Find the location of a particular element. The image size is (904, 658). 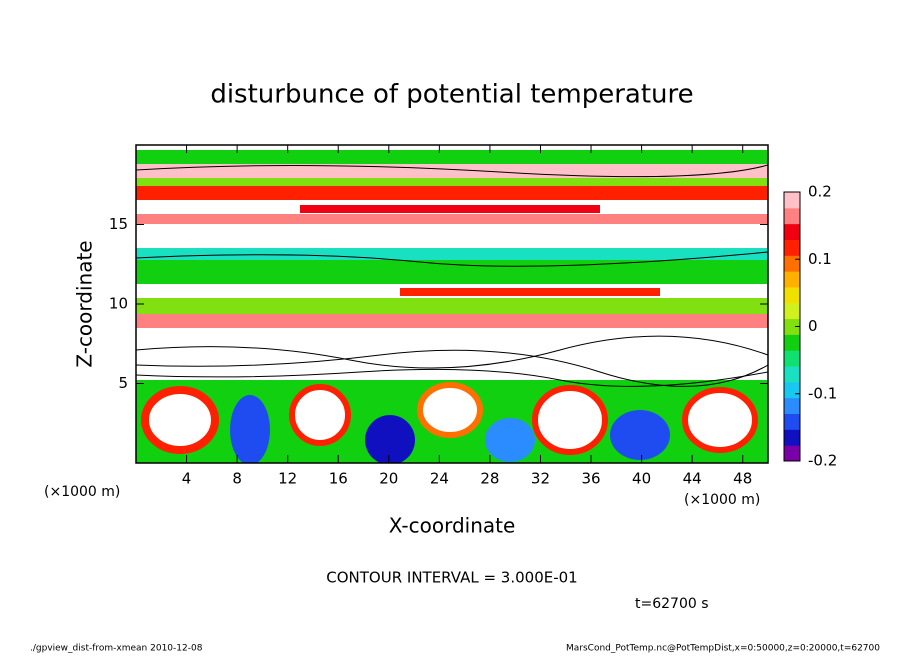

colorbar-tick-label: 0.2 is located at coordinates (820, 192).